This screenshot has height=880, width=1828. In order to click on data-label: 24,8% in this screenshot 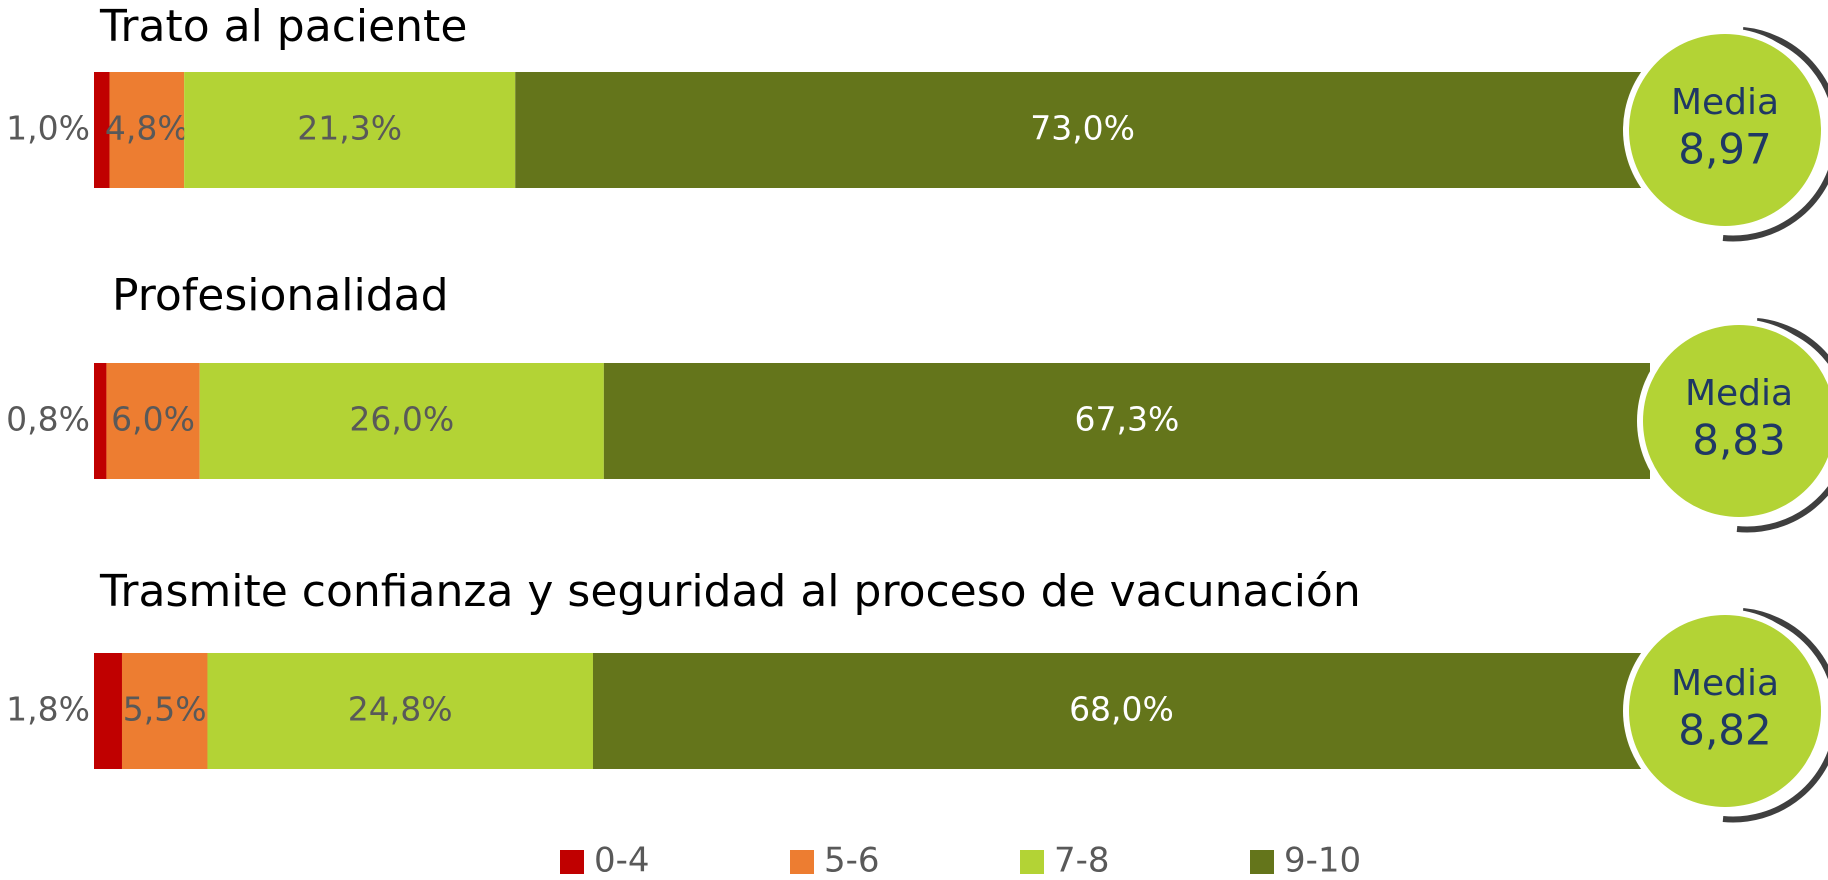, I will do `click(400, 709)`.